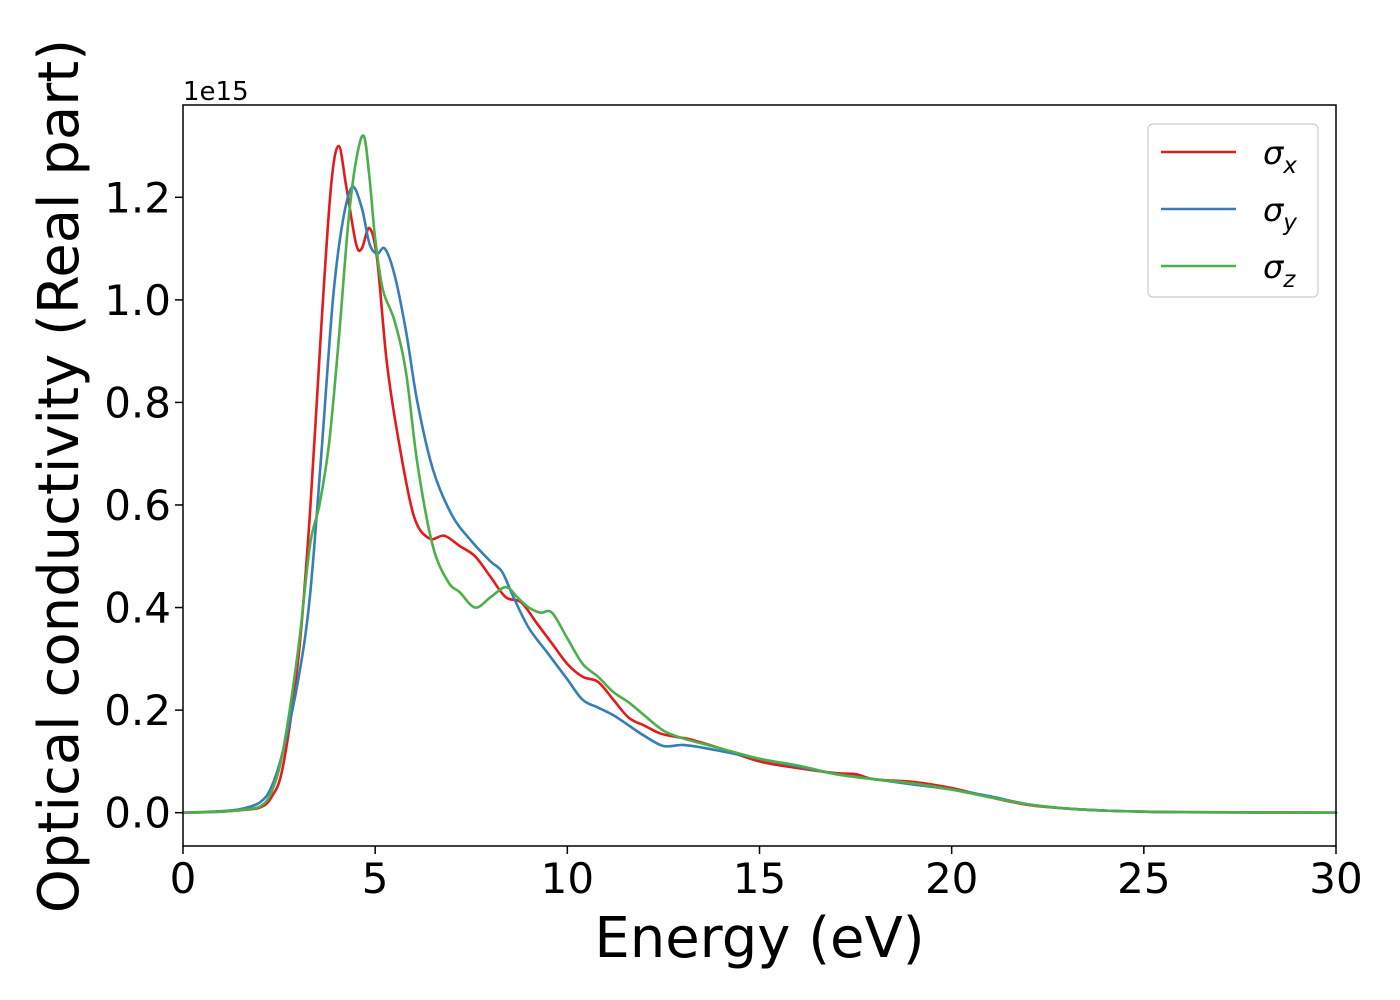 The width and height of the screenshot is (1400, 1000). I want to click on legend-label-x: σx, so click(1280, 156).